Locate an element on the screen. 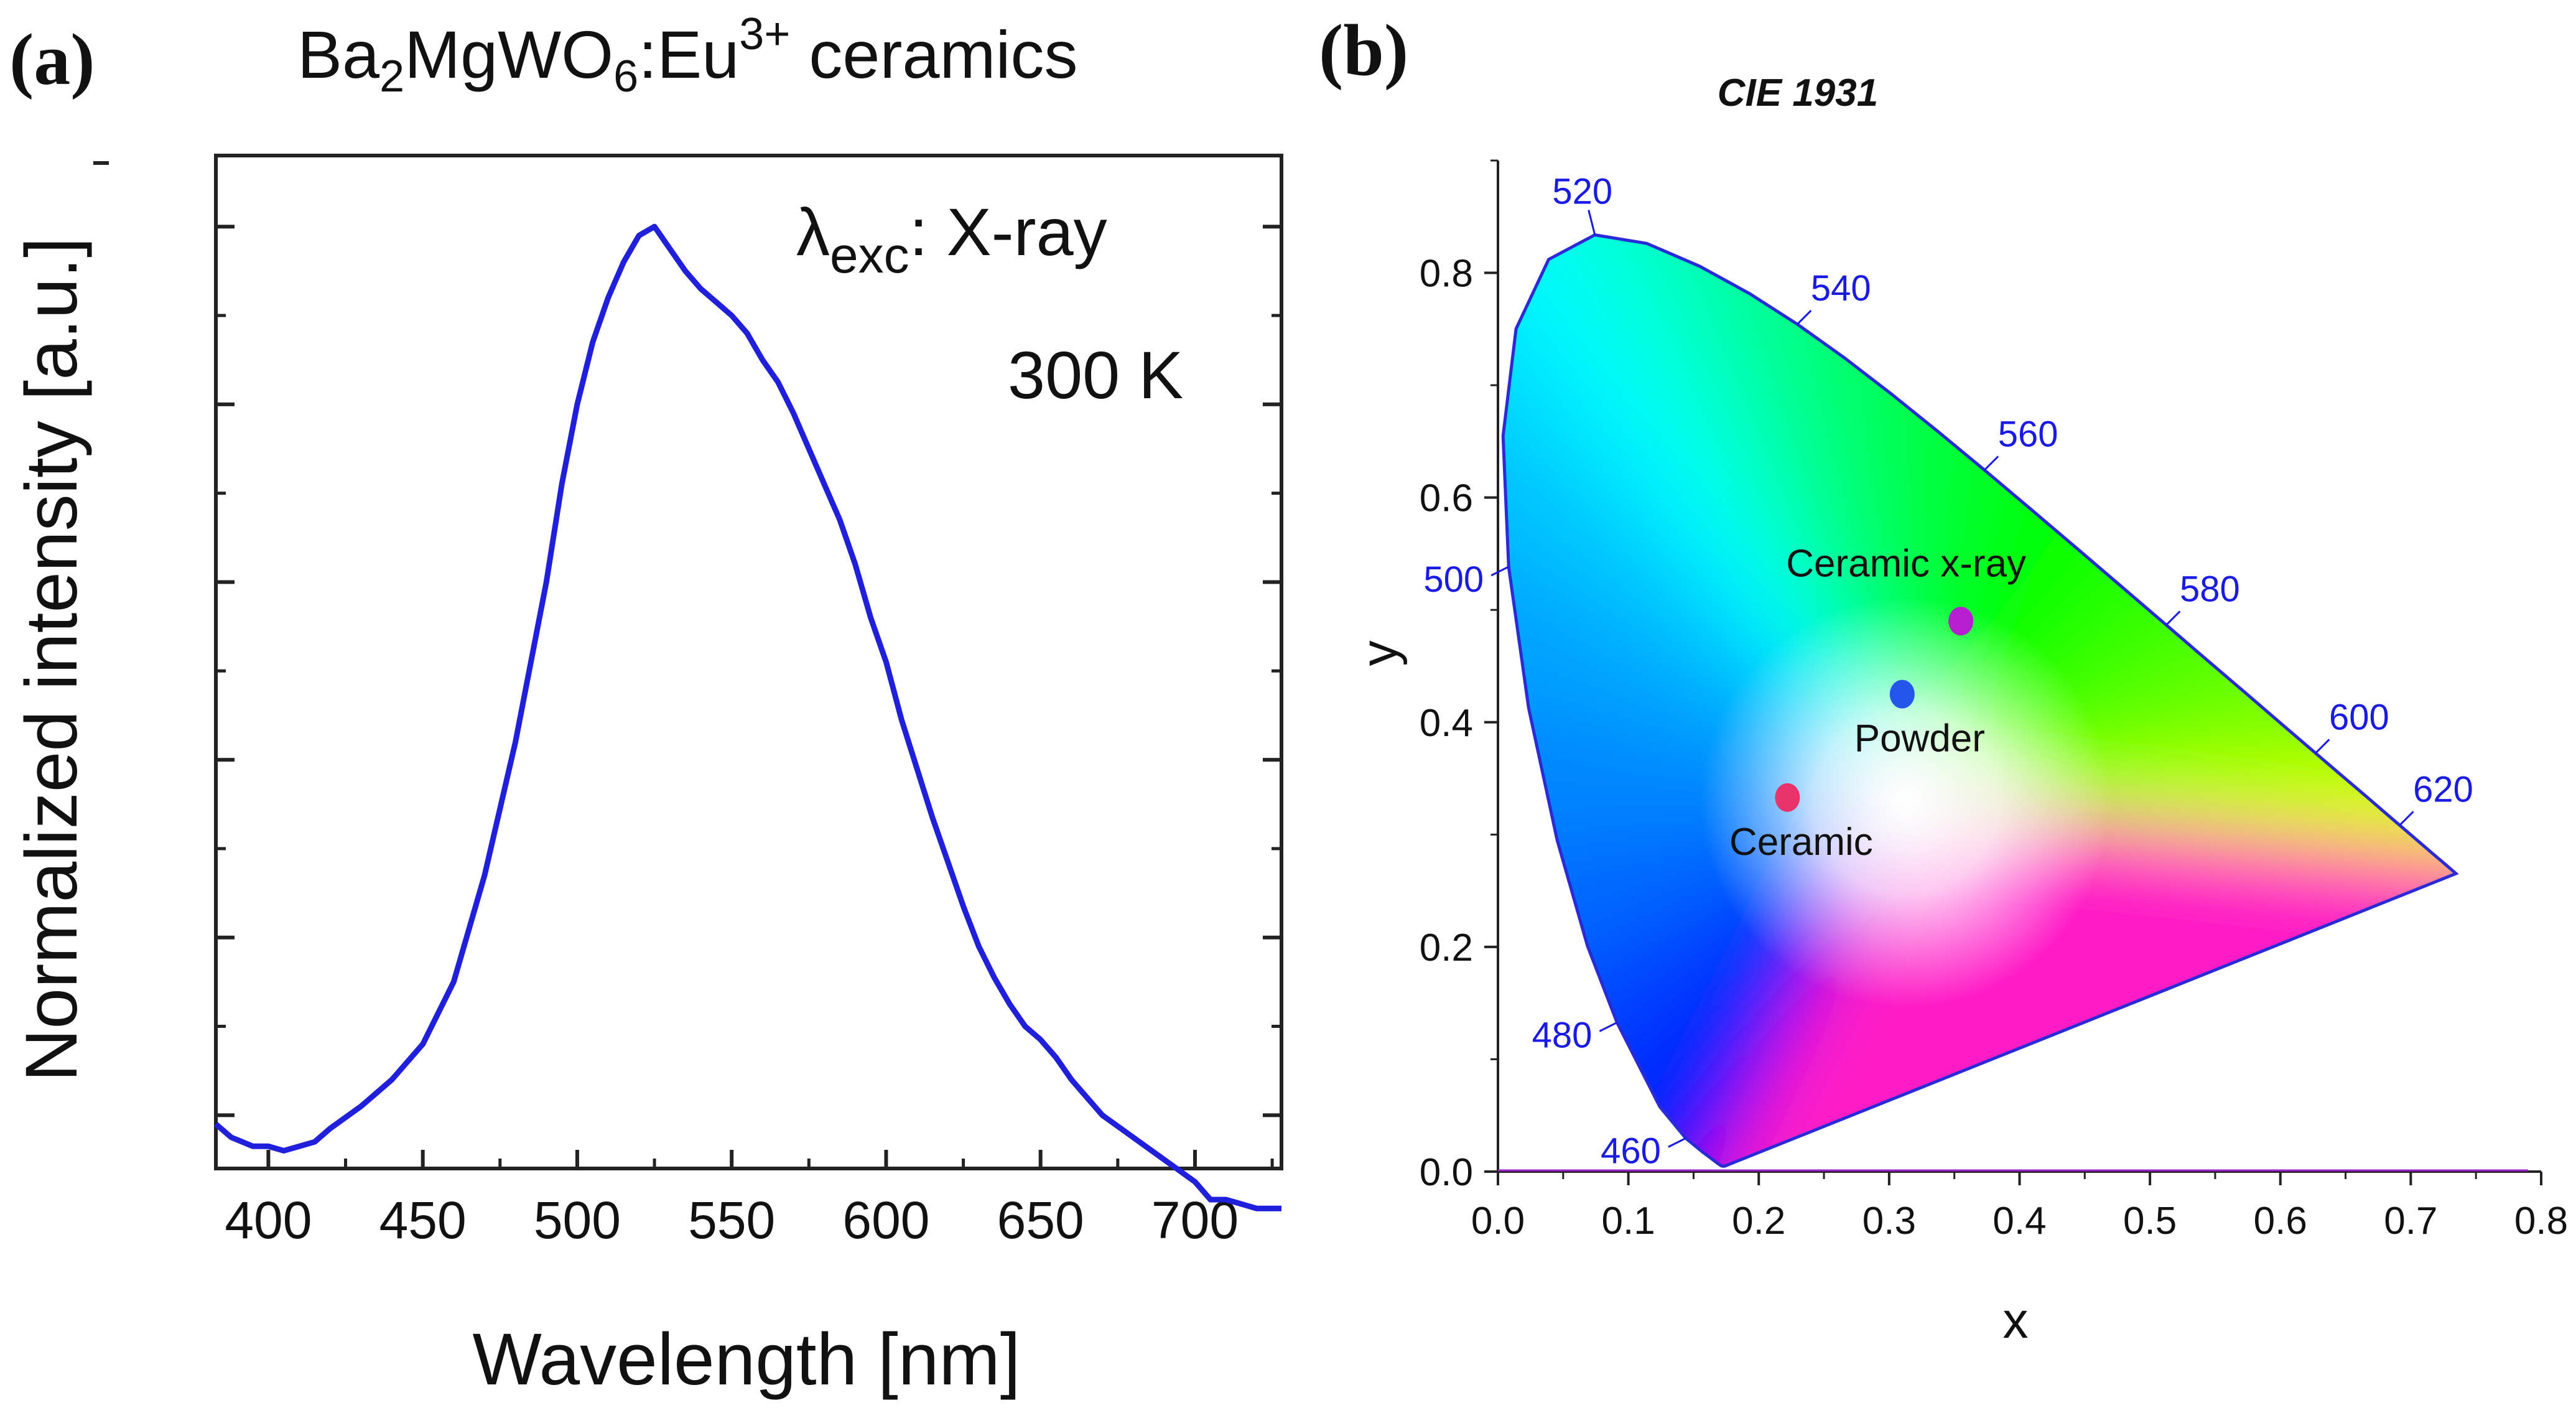 Image resolution: width=2576 pixels, height=1418 pixels. panel-b-y-axis-label: y is located at coordinates (1379, 654).